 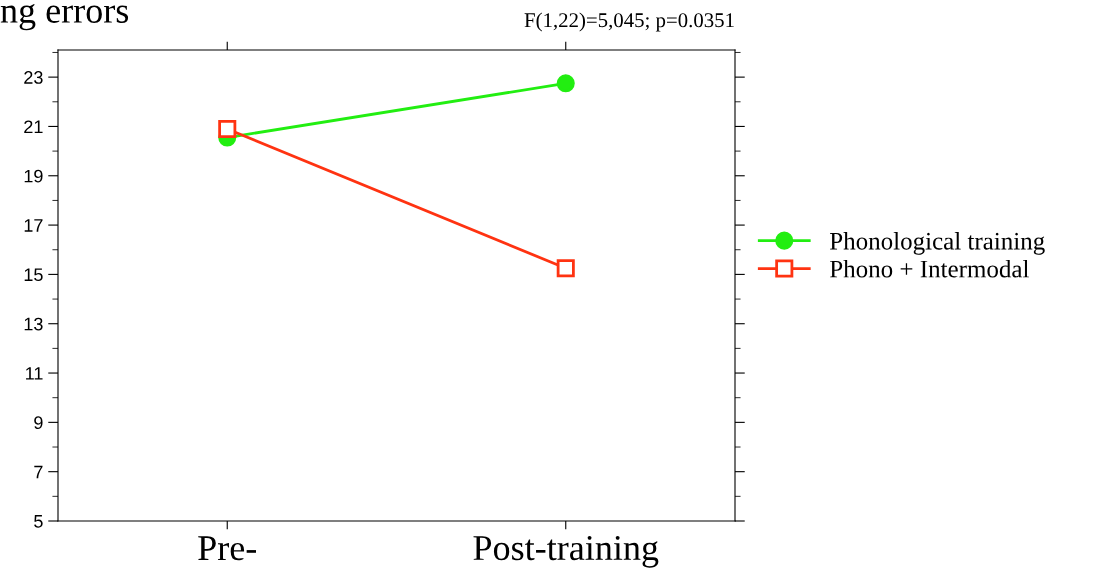 What do you see at coordinates (34, 373) in the screenshot?
I see `y-tick-label: 11` at bounding box center [34, 373].